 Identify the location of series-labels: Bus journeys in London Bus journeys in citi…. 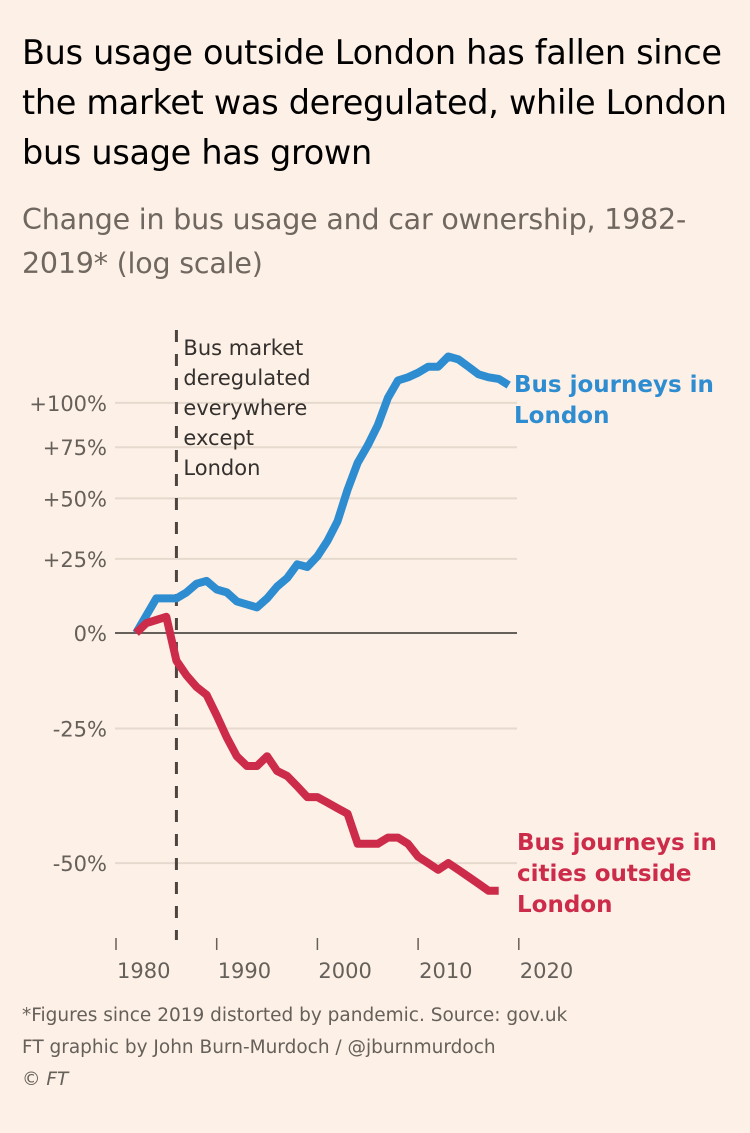
(615, 645).